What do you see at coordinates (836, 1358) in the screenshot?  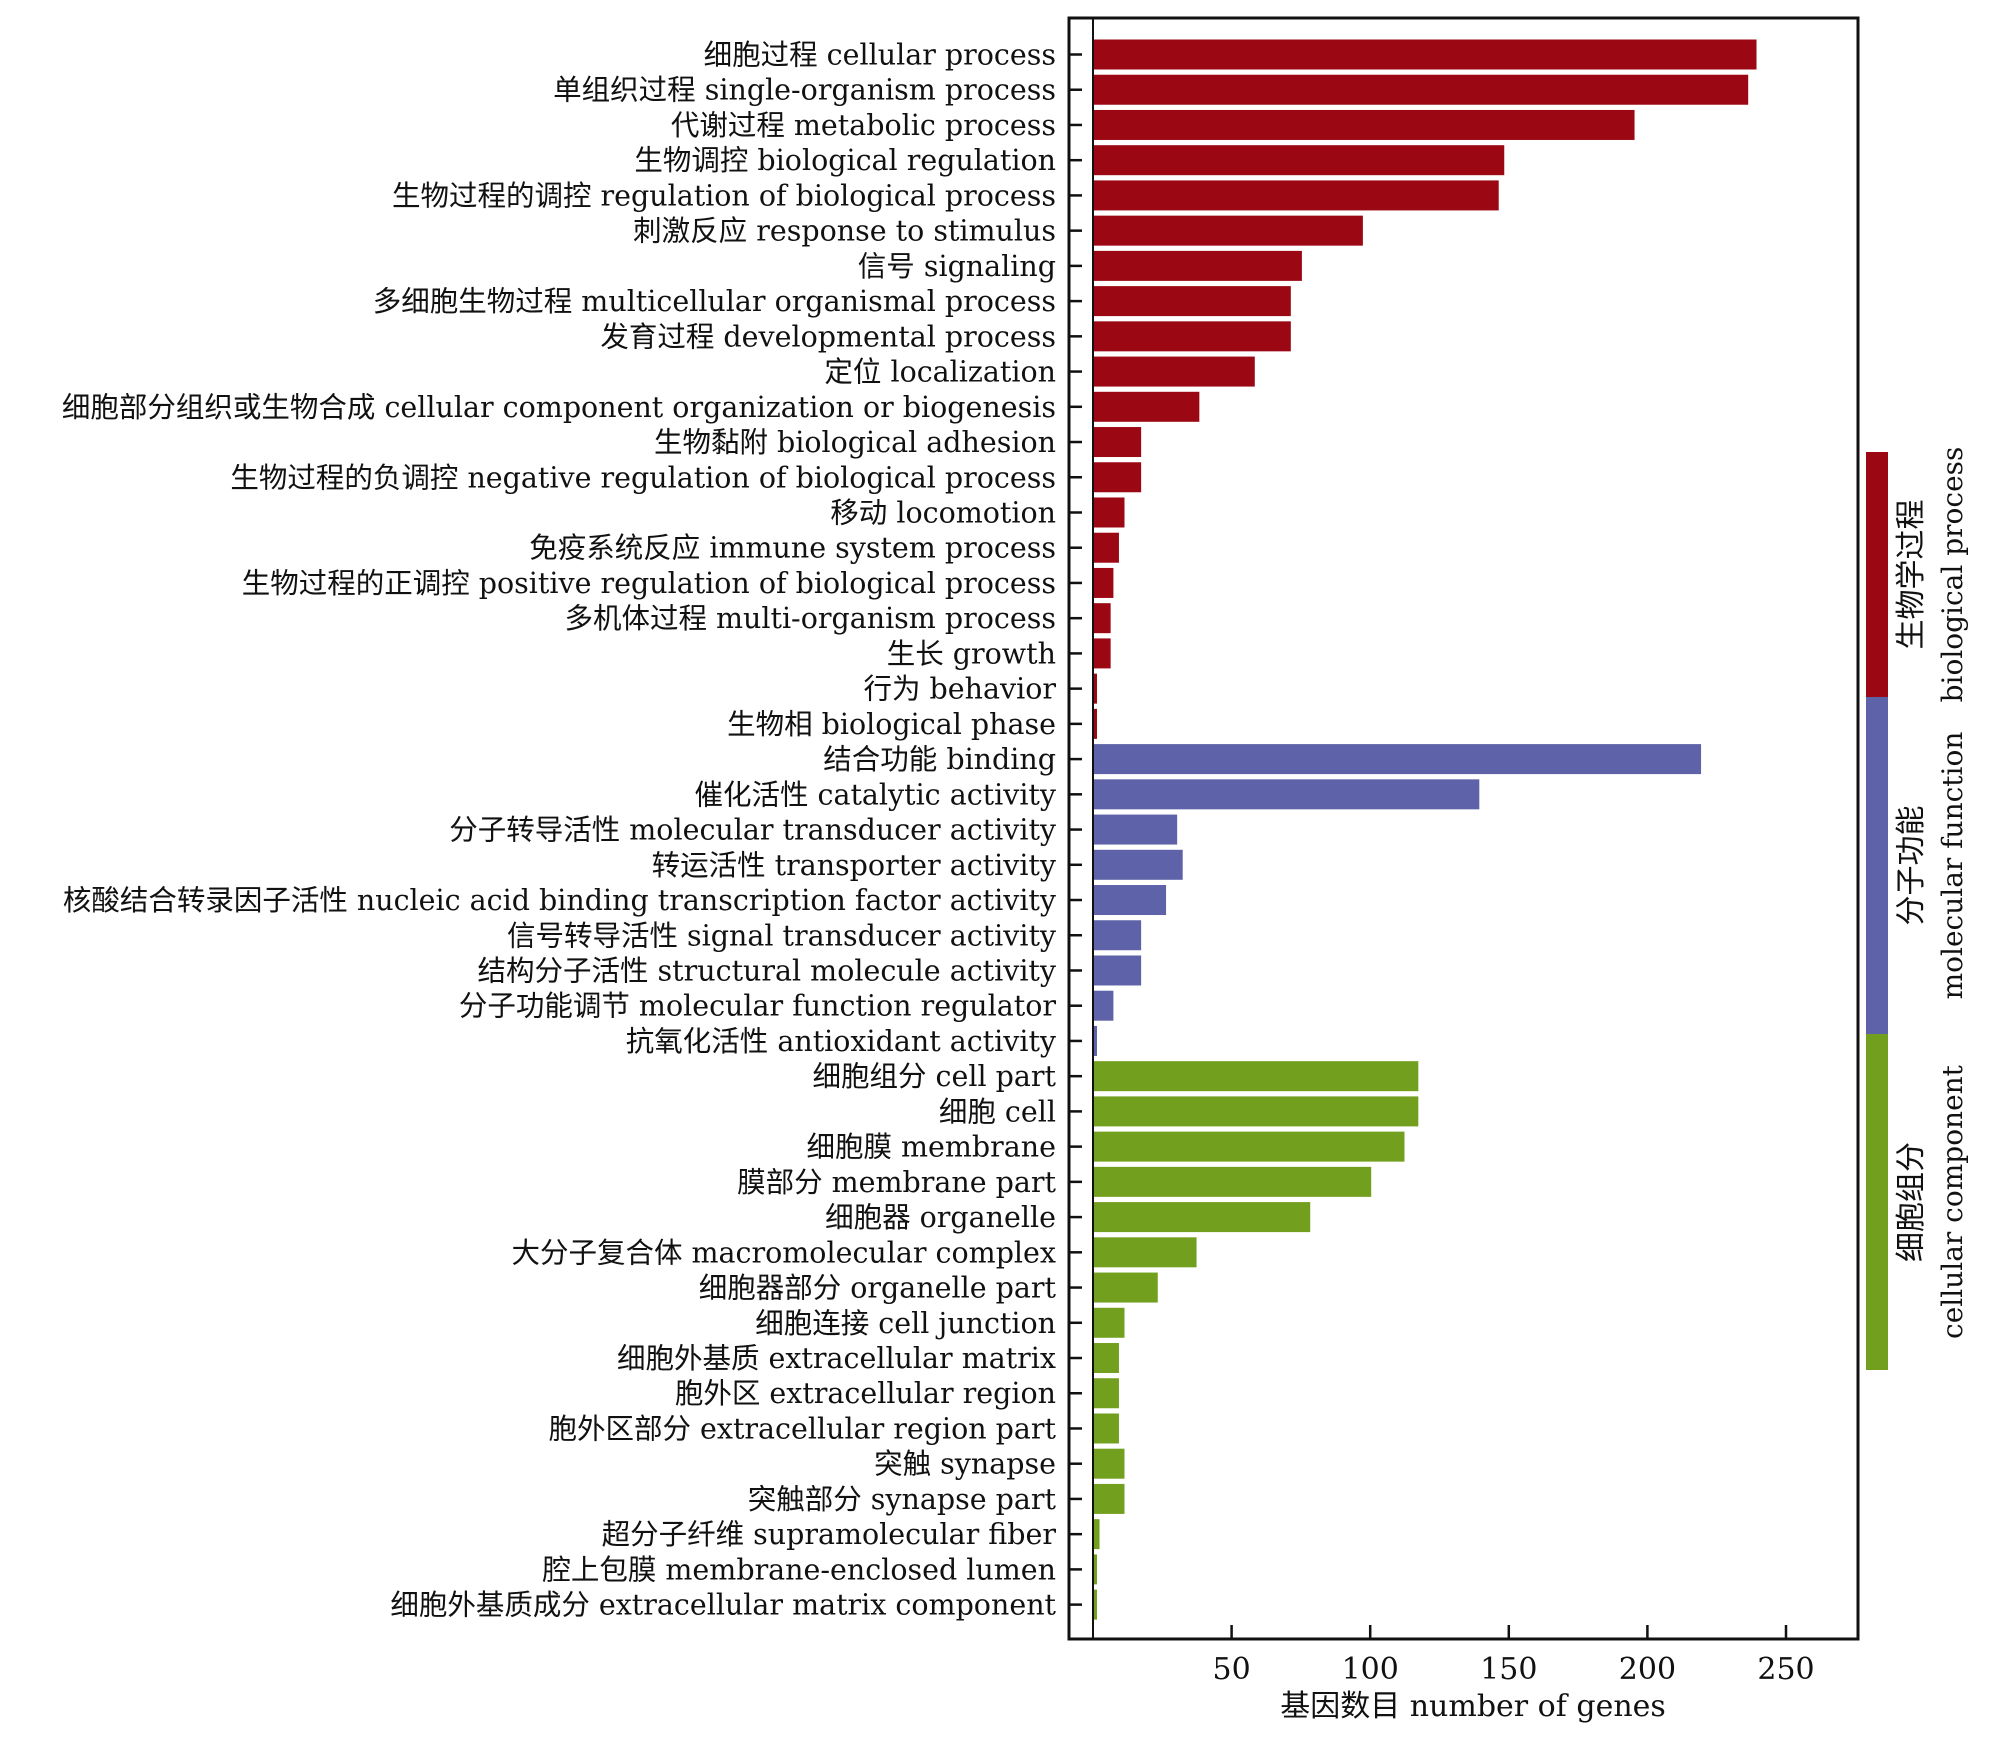 I see `category-label: 细胞外基质 extracellular matrix` at bounding box center [836, 1358].